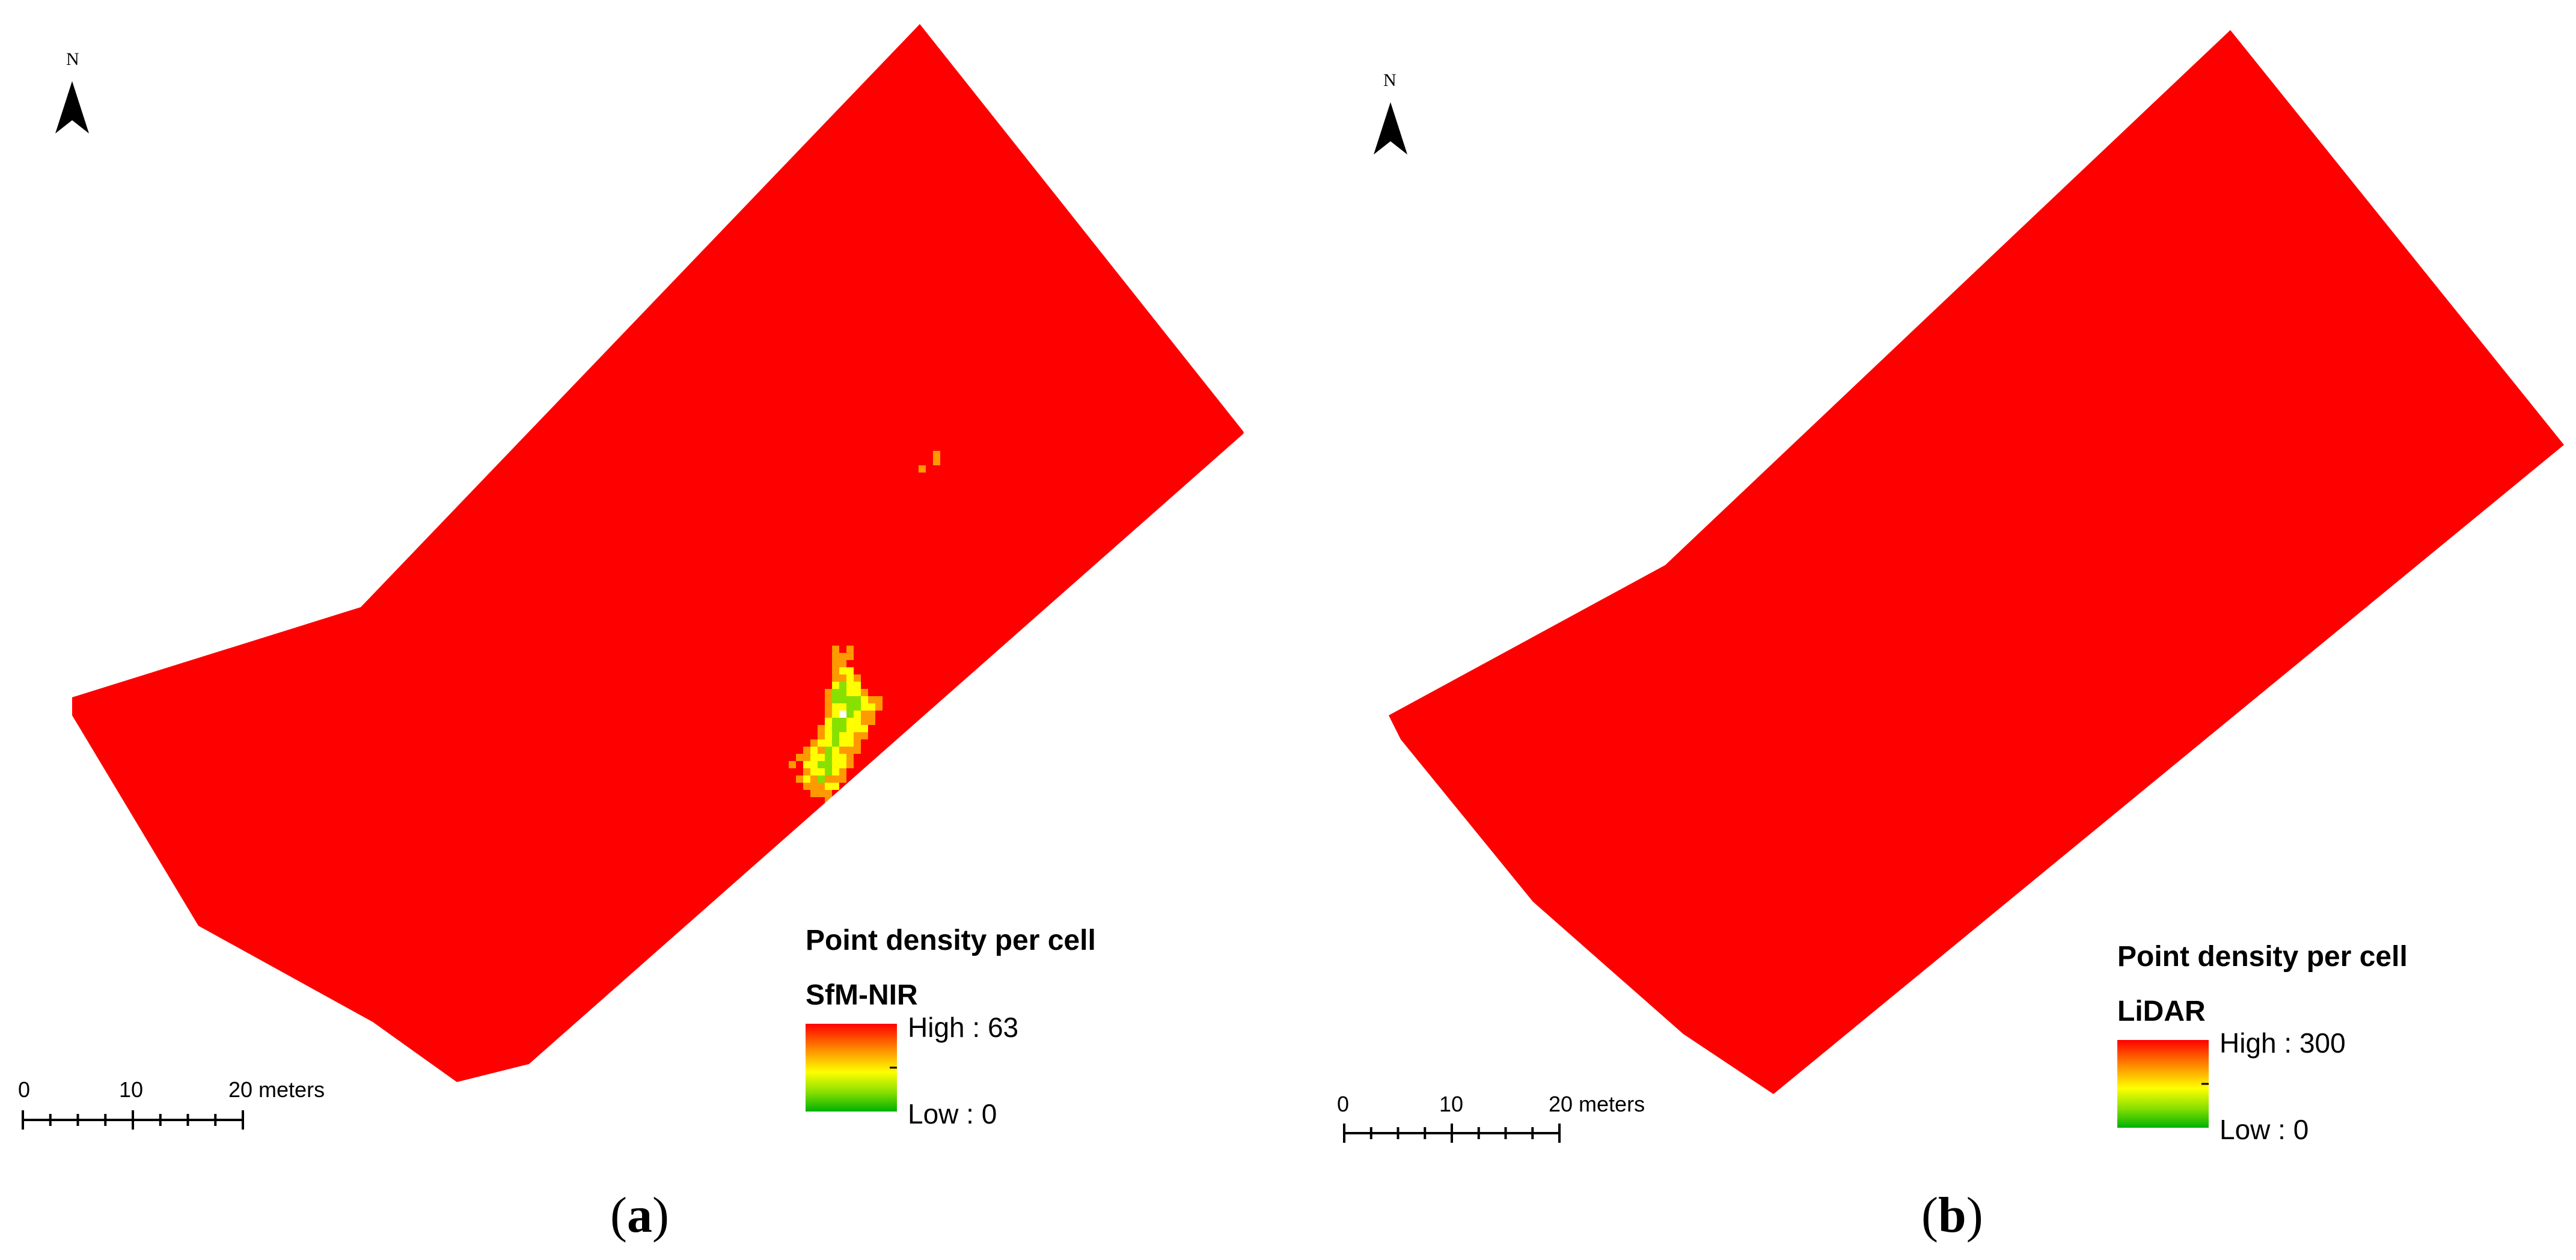 This screenshot has height=1260, width=2576. Describe the element at coordinates (2283, 1043) in the screenshot. I see `legend-high-label: High : 300` at that location.